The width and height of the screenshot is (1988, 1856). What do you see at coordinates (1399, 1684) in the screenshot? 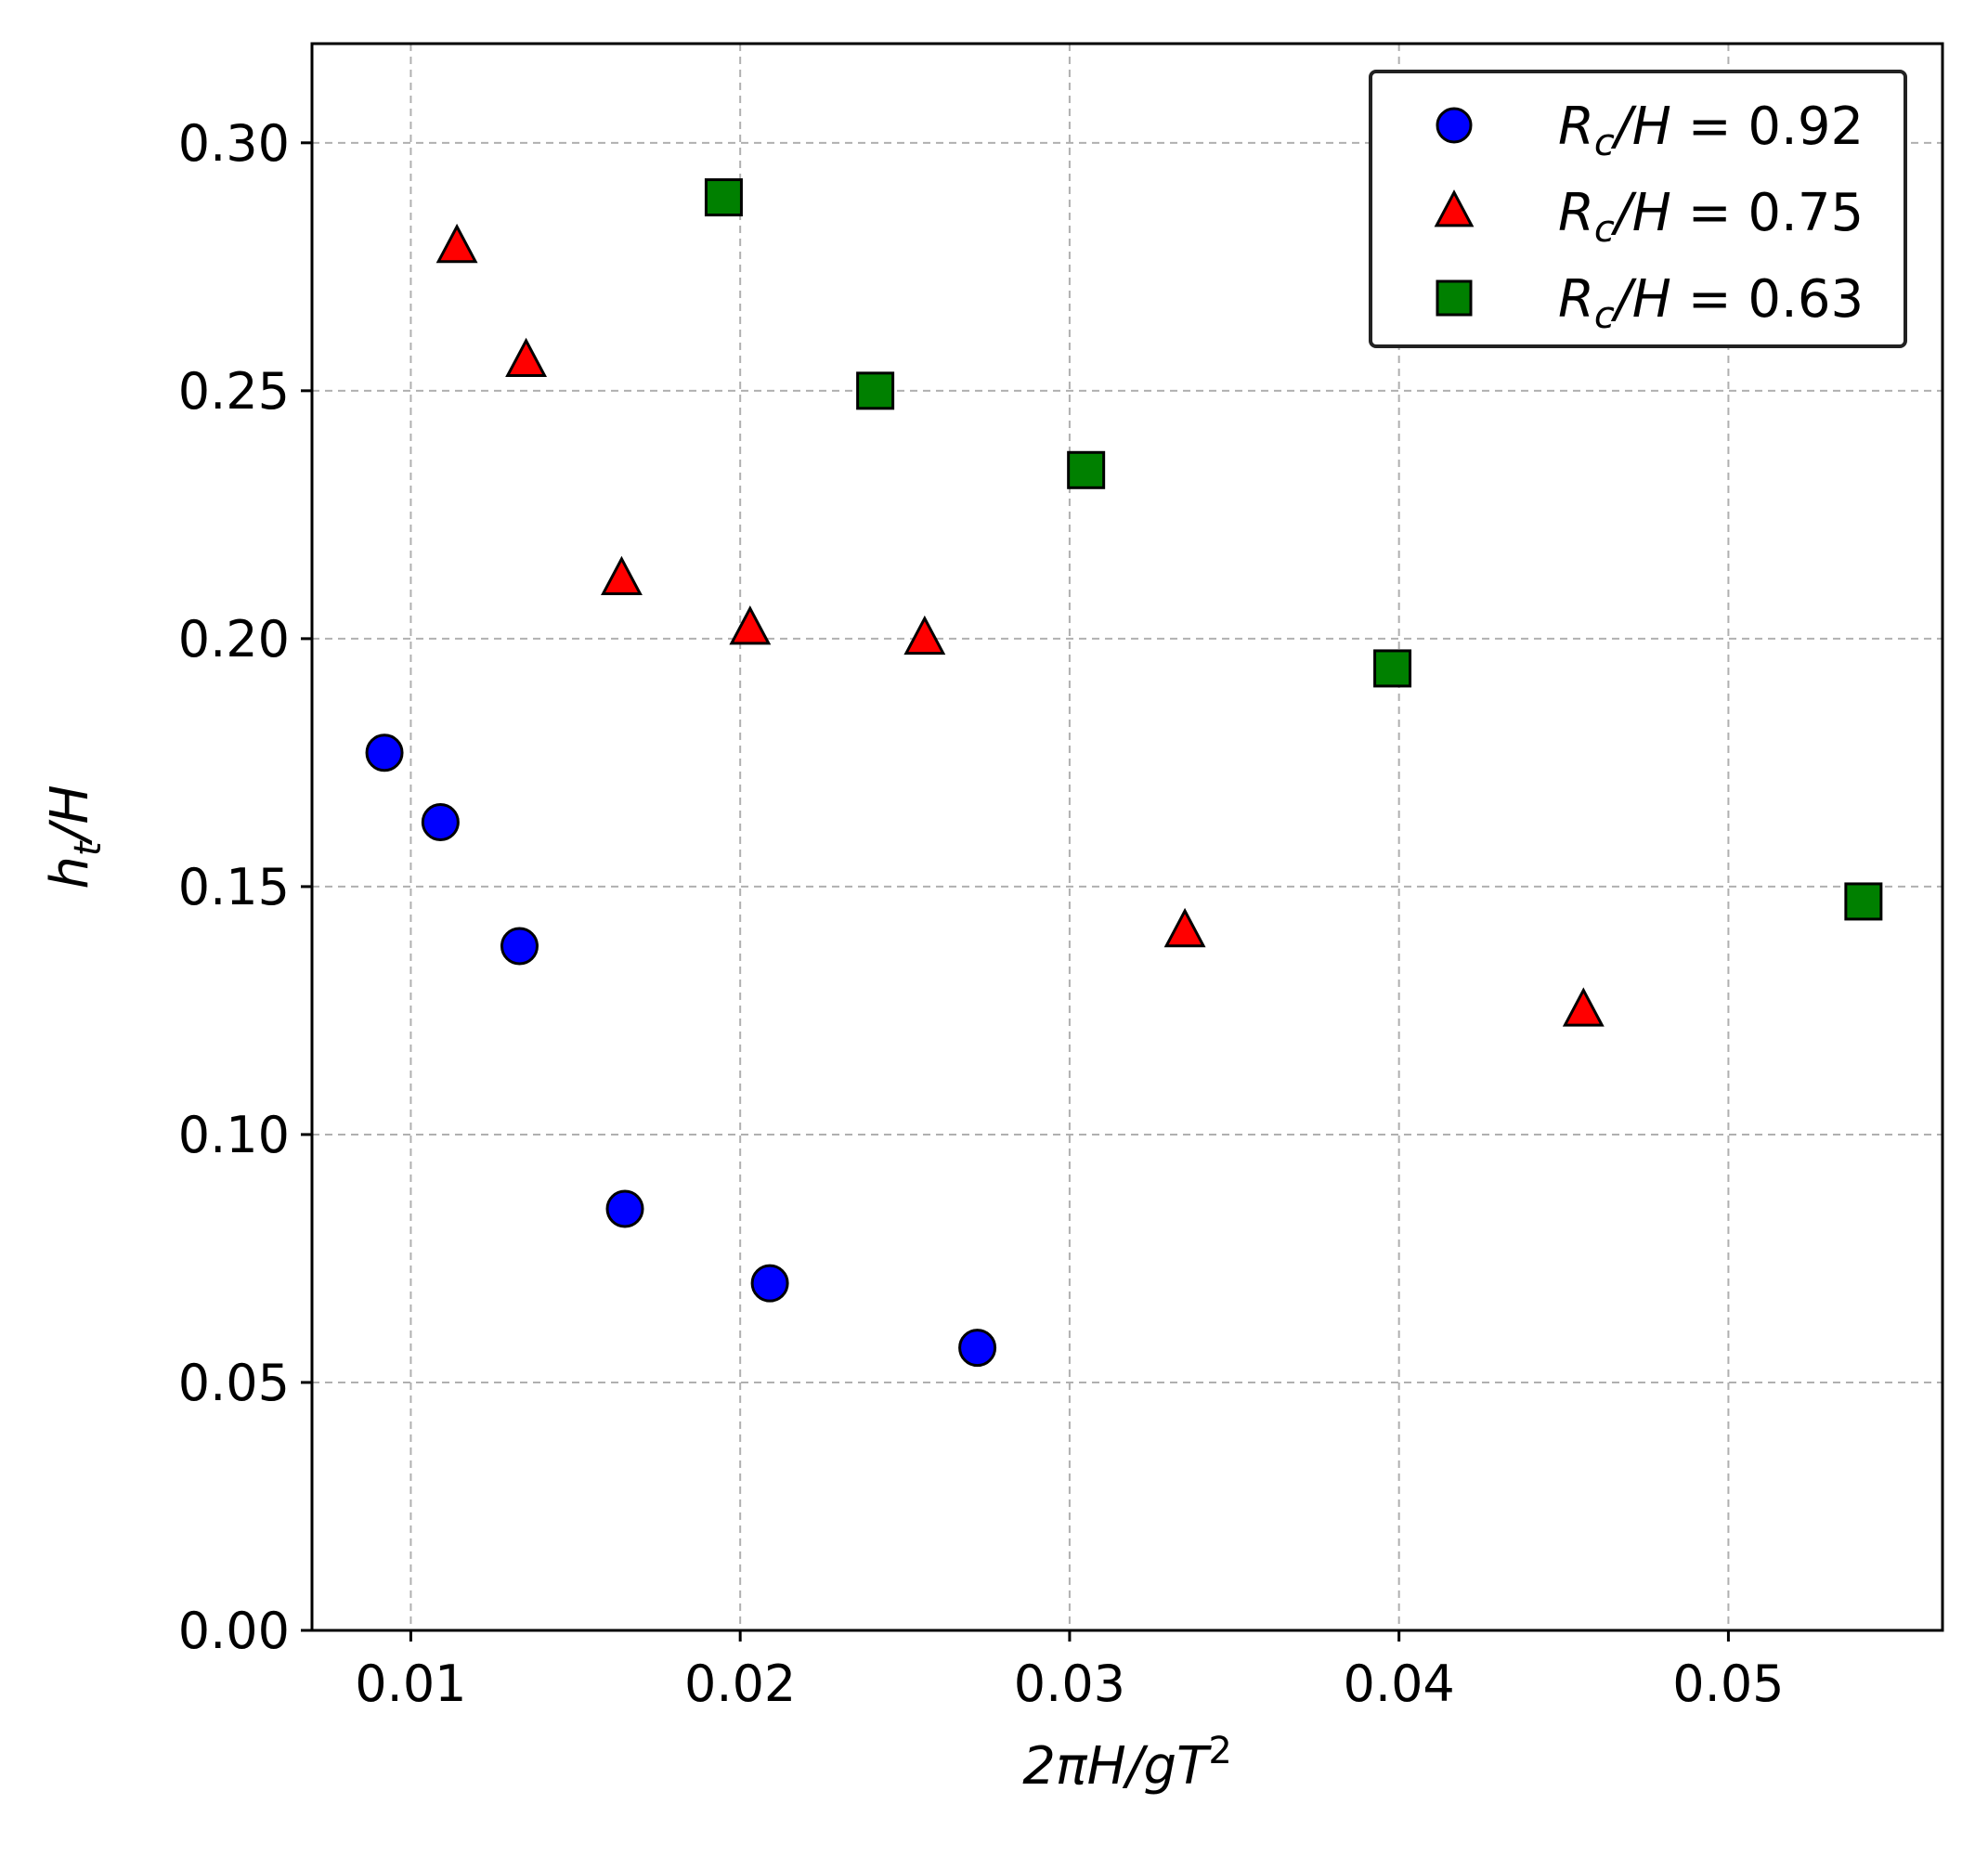
I see `x-tick-label: 0.04` at bounding box center [1399, 1684].